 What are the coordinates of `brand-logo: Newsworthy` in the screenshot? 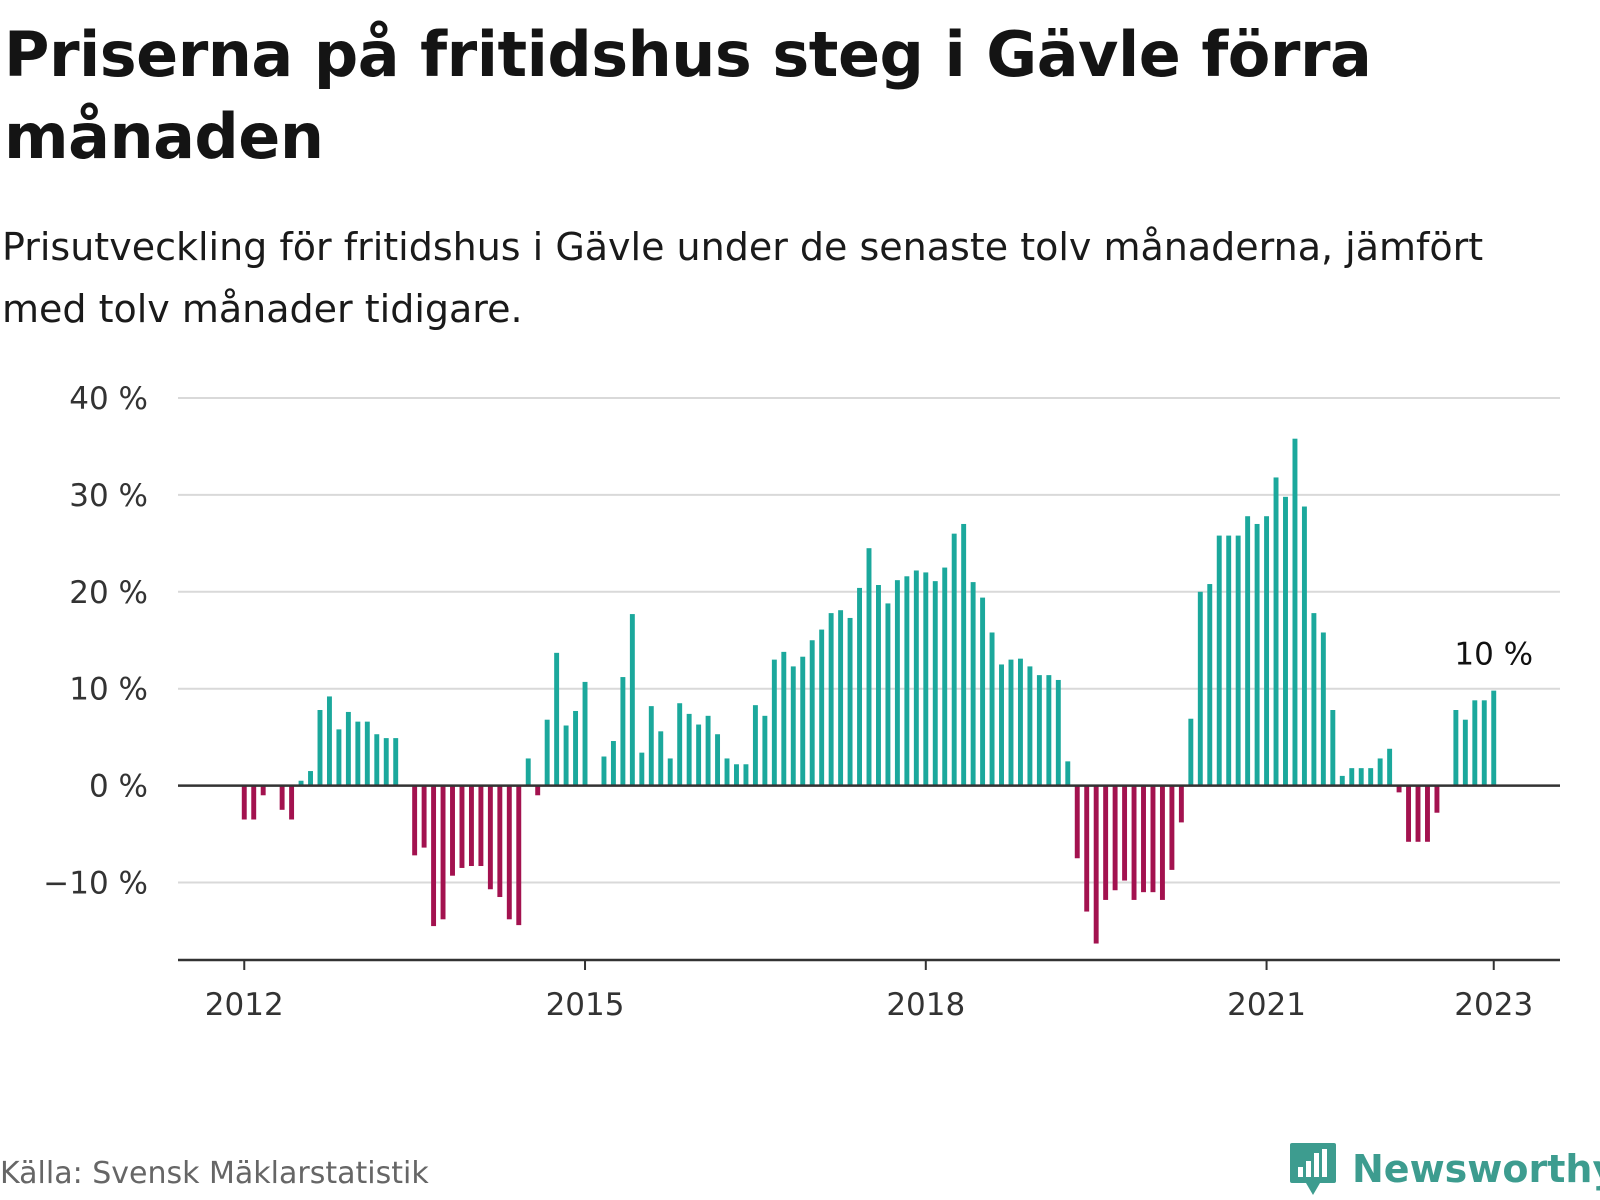 It's located at (1444, 1169).